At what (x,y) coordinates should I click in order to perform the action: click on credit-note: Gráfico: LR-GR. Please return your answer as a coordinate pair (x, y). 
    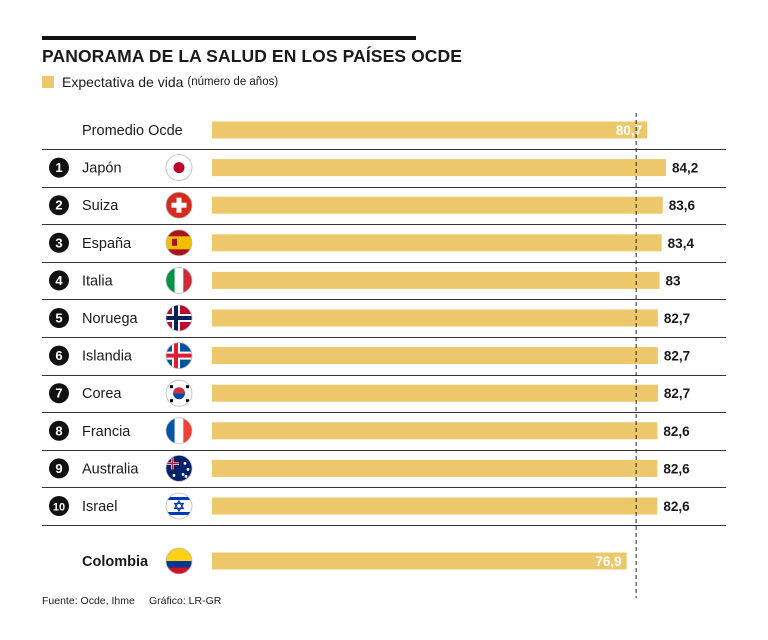
    Looking at the image, I should click on (185, 601).